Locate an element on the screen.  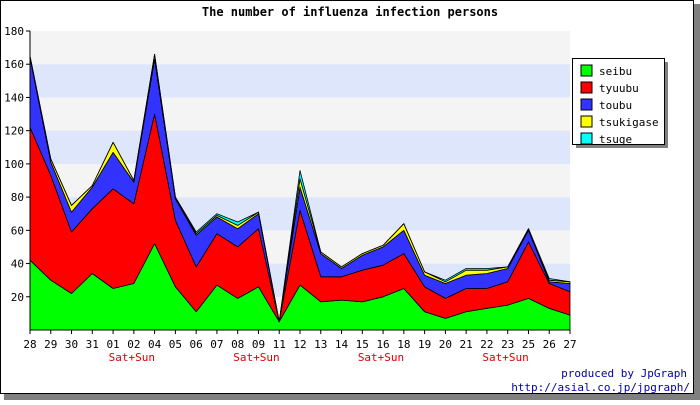
x-tick-label: 08 is located at coordinates (237, 344).